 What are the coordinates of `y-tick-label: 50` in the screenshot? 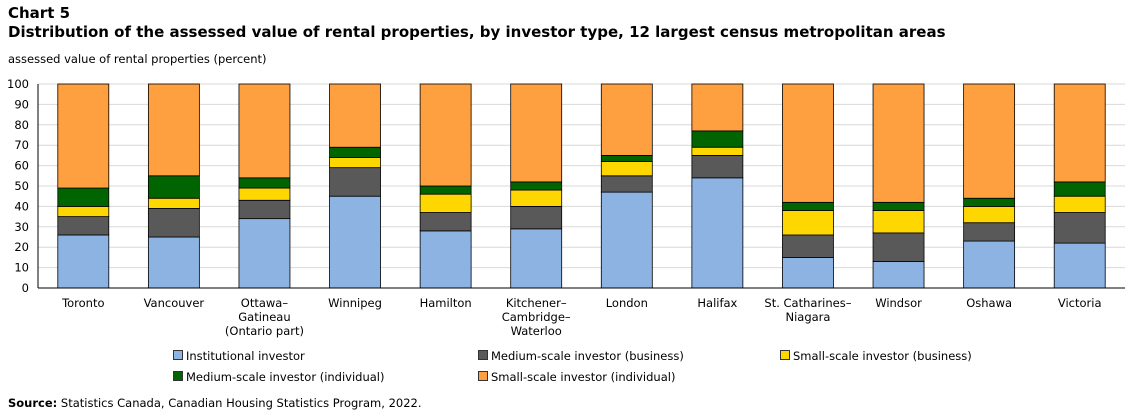 It's located at (21, 186).